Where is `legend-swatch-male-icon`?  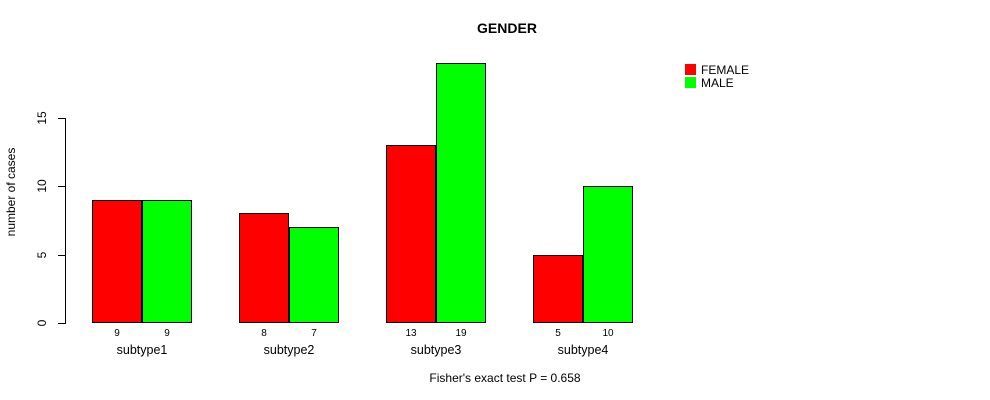
legend-swatch-male-icon is located at coordinates (690, 82).